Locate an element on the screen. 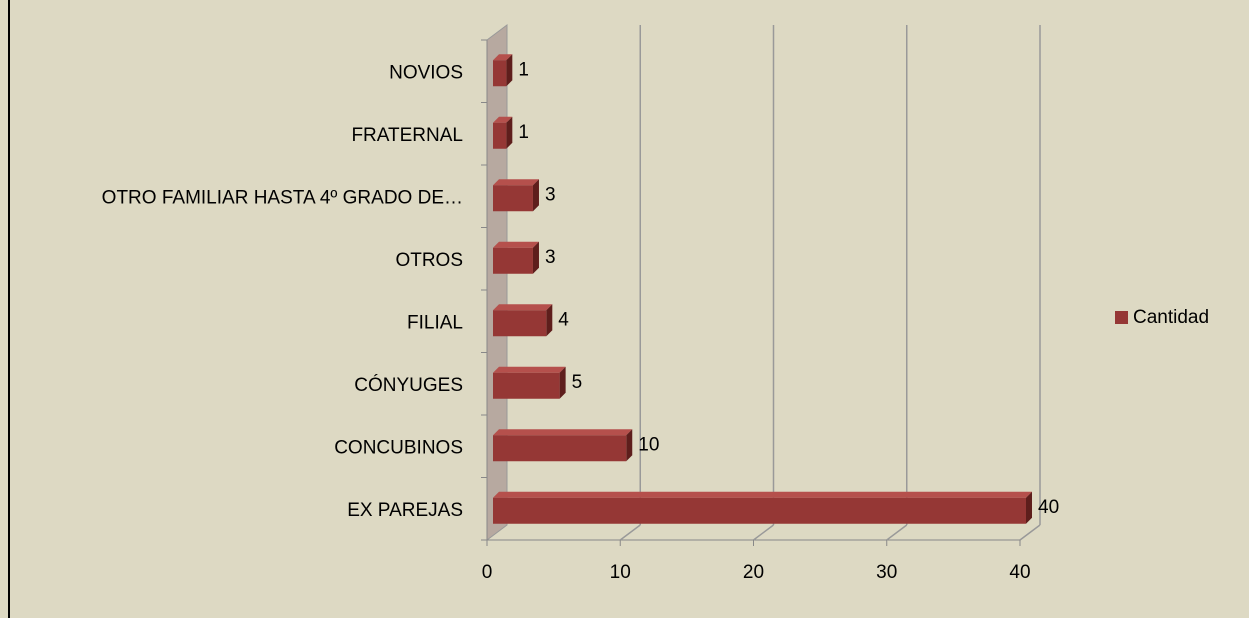 Image resolution: width=1249 pixels, height=618 pixels. value-label: 40 is located at coordinates (1048, 507).